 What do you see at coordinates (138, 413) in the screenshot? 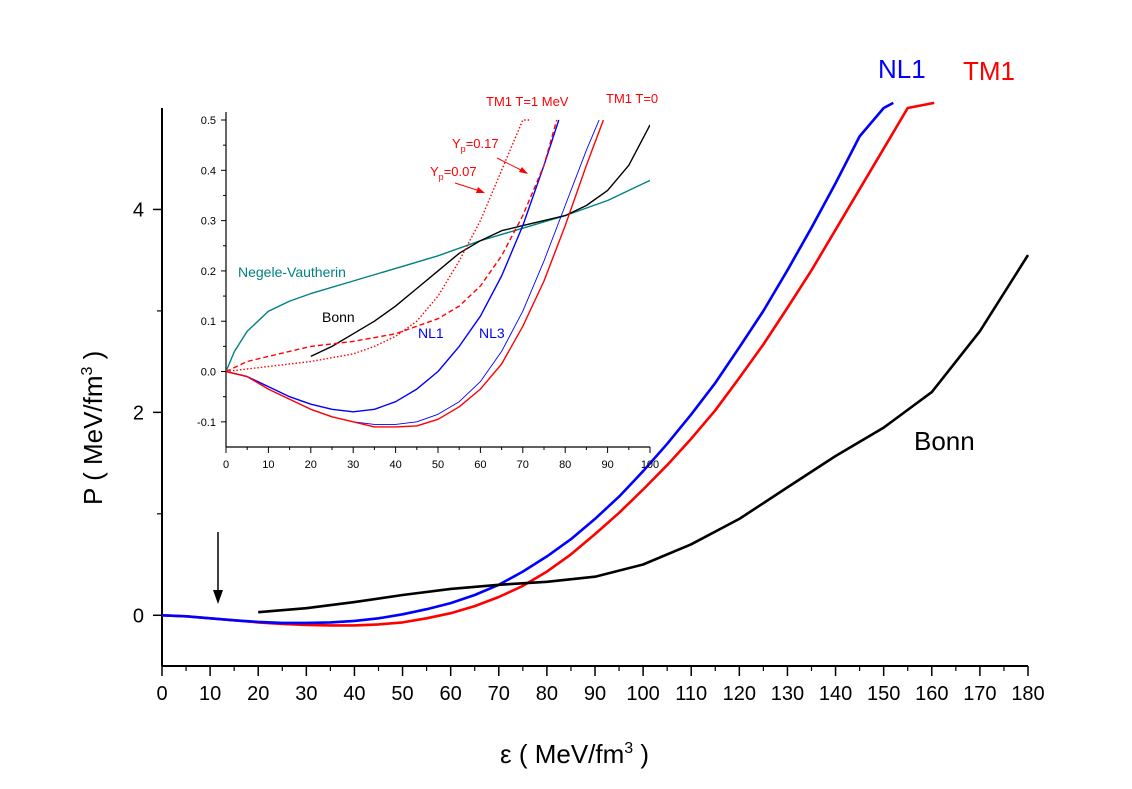
I see `main-y-tick-label: 2` at bounding box center [138, 413].